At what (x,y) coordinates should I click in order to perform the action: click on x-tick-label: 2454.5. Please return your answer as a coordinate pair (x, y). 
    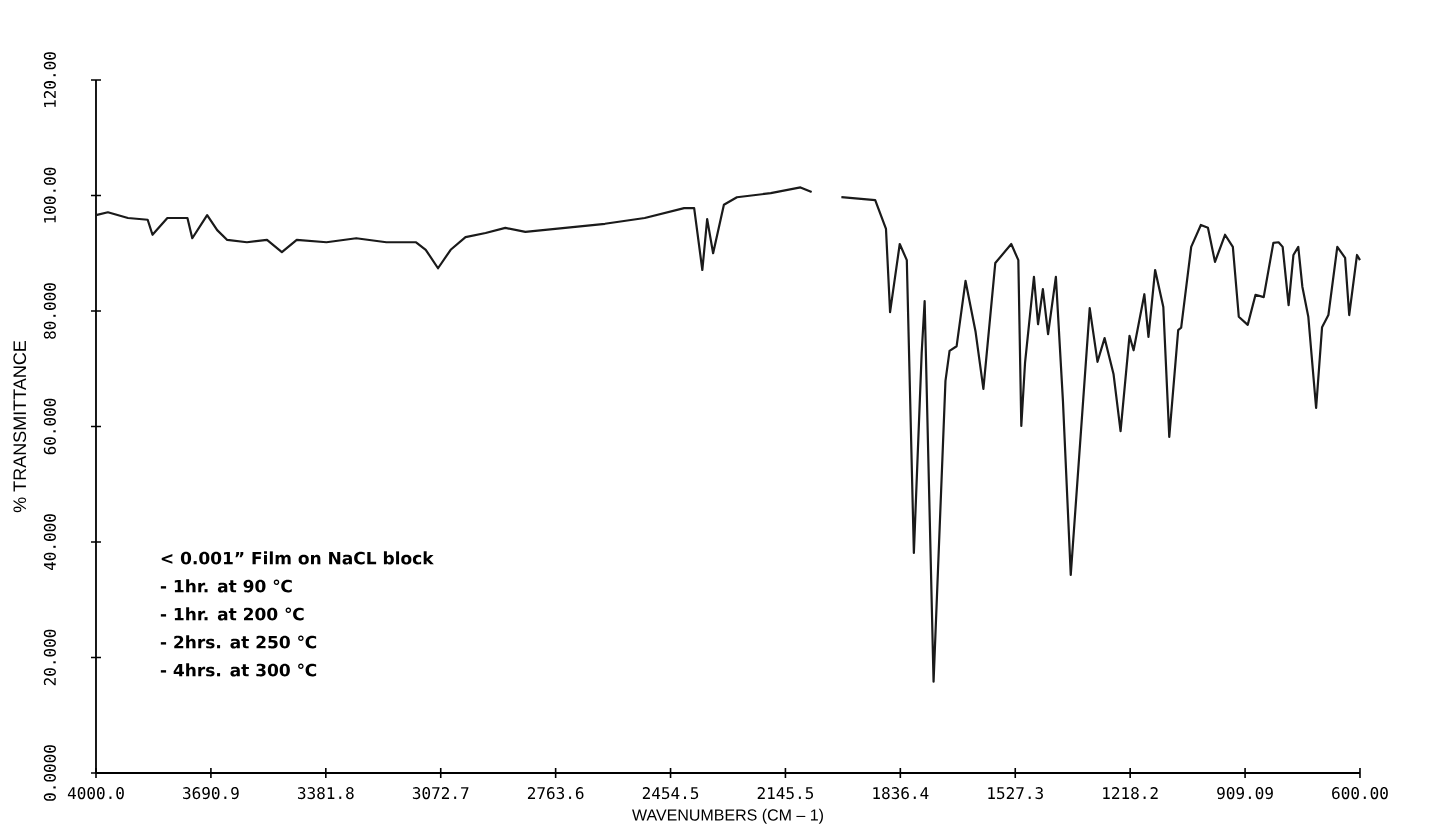
    Looking at the image, I should click on (670, 793).